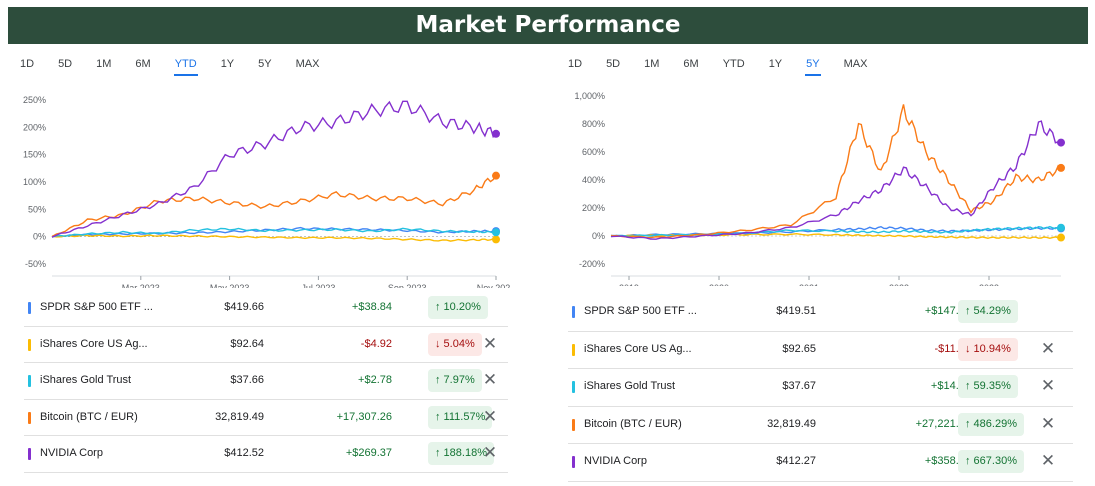  What do you see at coordinates (230, 285) in the screenshot?
I see `x-tick-label: May 2023` at bounding box center [230, 285].